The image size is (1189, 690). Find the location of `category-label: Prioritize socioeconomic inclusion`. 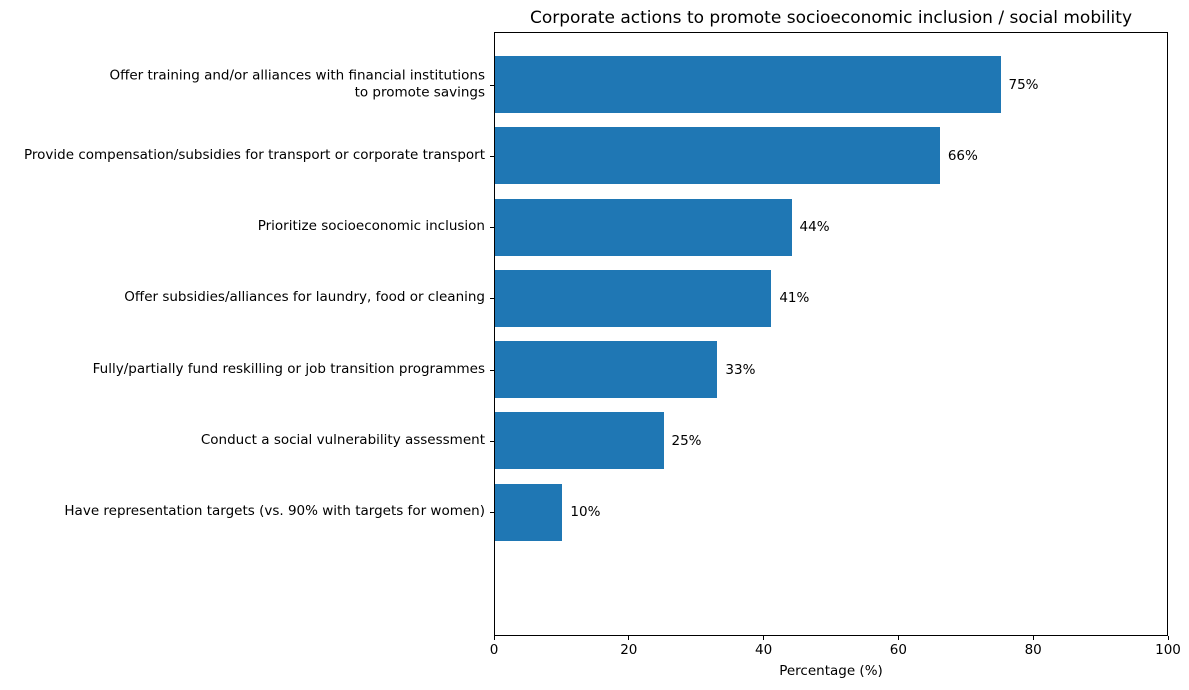

category-label: Prioritize socioeconomic inclusion is located at coordinates (371, 226).